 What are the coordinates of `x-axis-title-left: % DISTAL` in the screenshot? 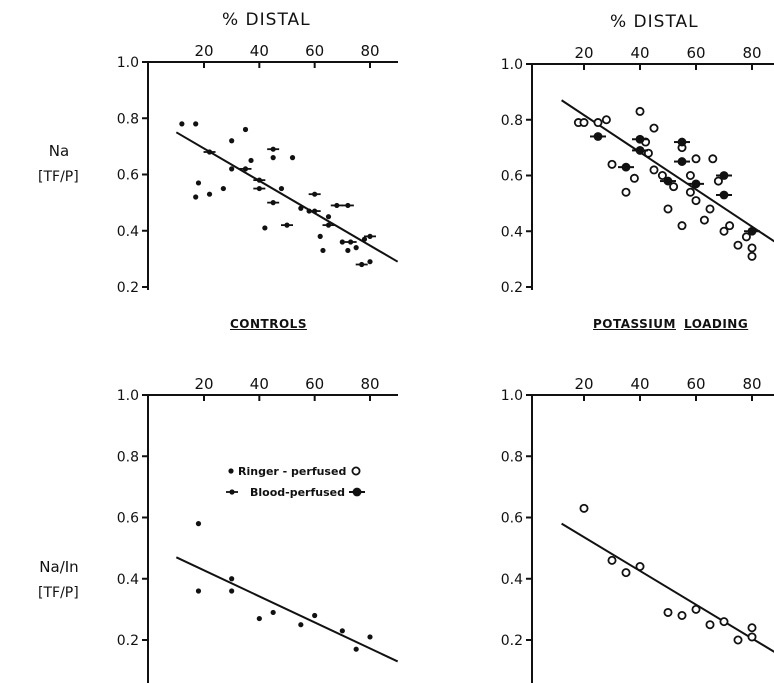 It's located at (266, 20).